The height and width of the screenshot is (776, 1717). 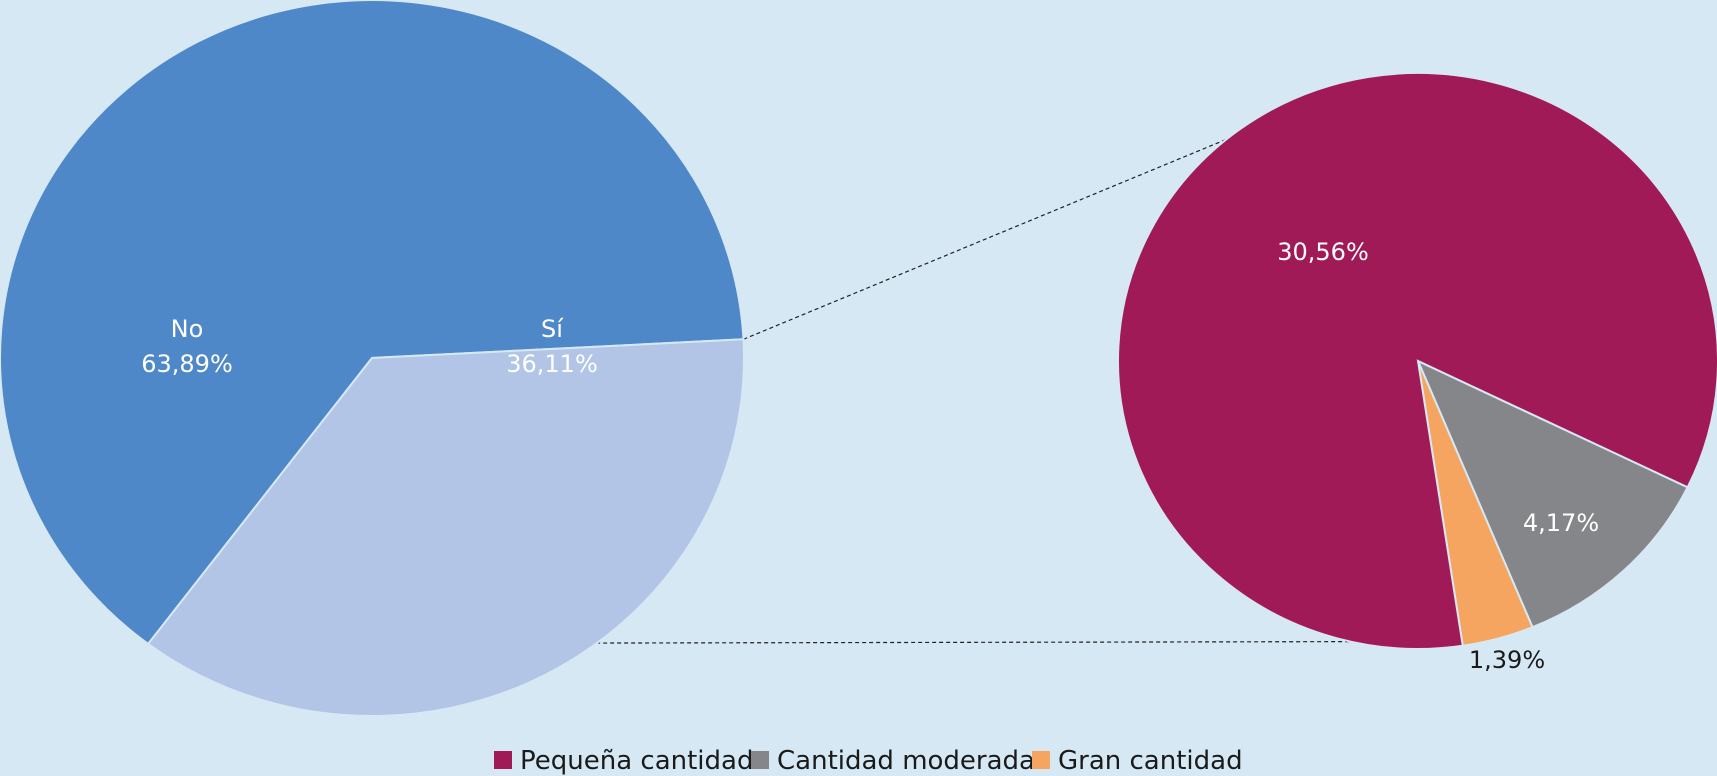 What do you see at coordinates (1552, 493) in the screenshot?
I see `slice-cantidad-moderada` at bounding box center [1552, 493].